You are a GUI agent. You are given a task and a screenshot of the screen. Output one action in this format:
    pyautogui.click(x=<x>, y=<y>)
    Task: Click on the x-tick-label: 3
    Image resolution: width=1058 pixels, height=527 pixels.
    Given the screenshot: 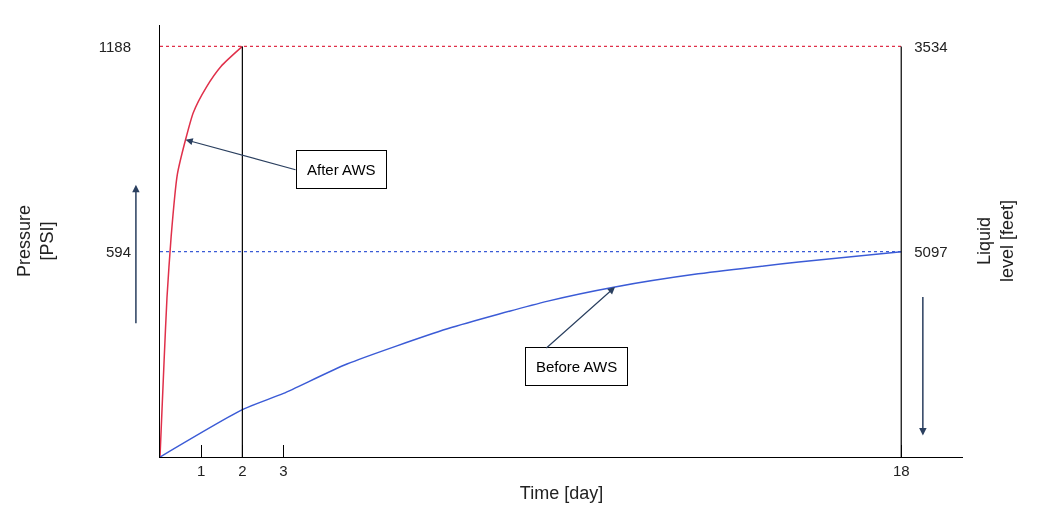 What is the action you would take?
    pyautogui.click(x=283, y=470)
    